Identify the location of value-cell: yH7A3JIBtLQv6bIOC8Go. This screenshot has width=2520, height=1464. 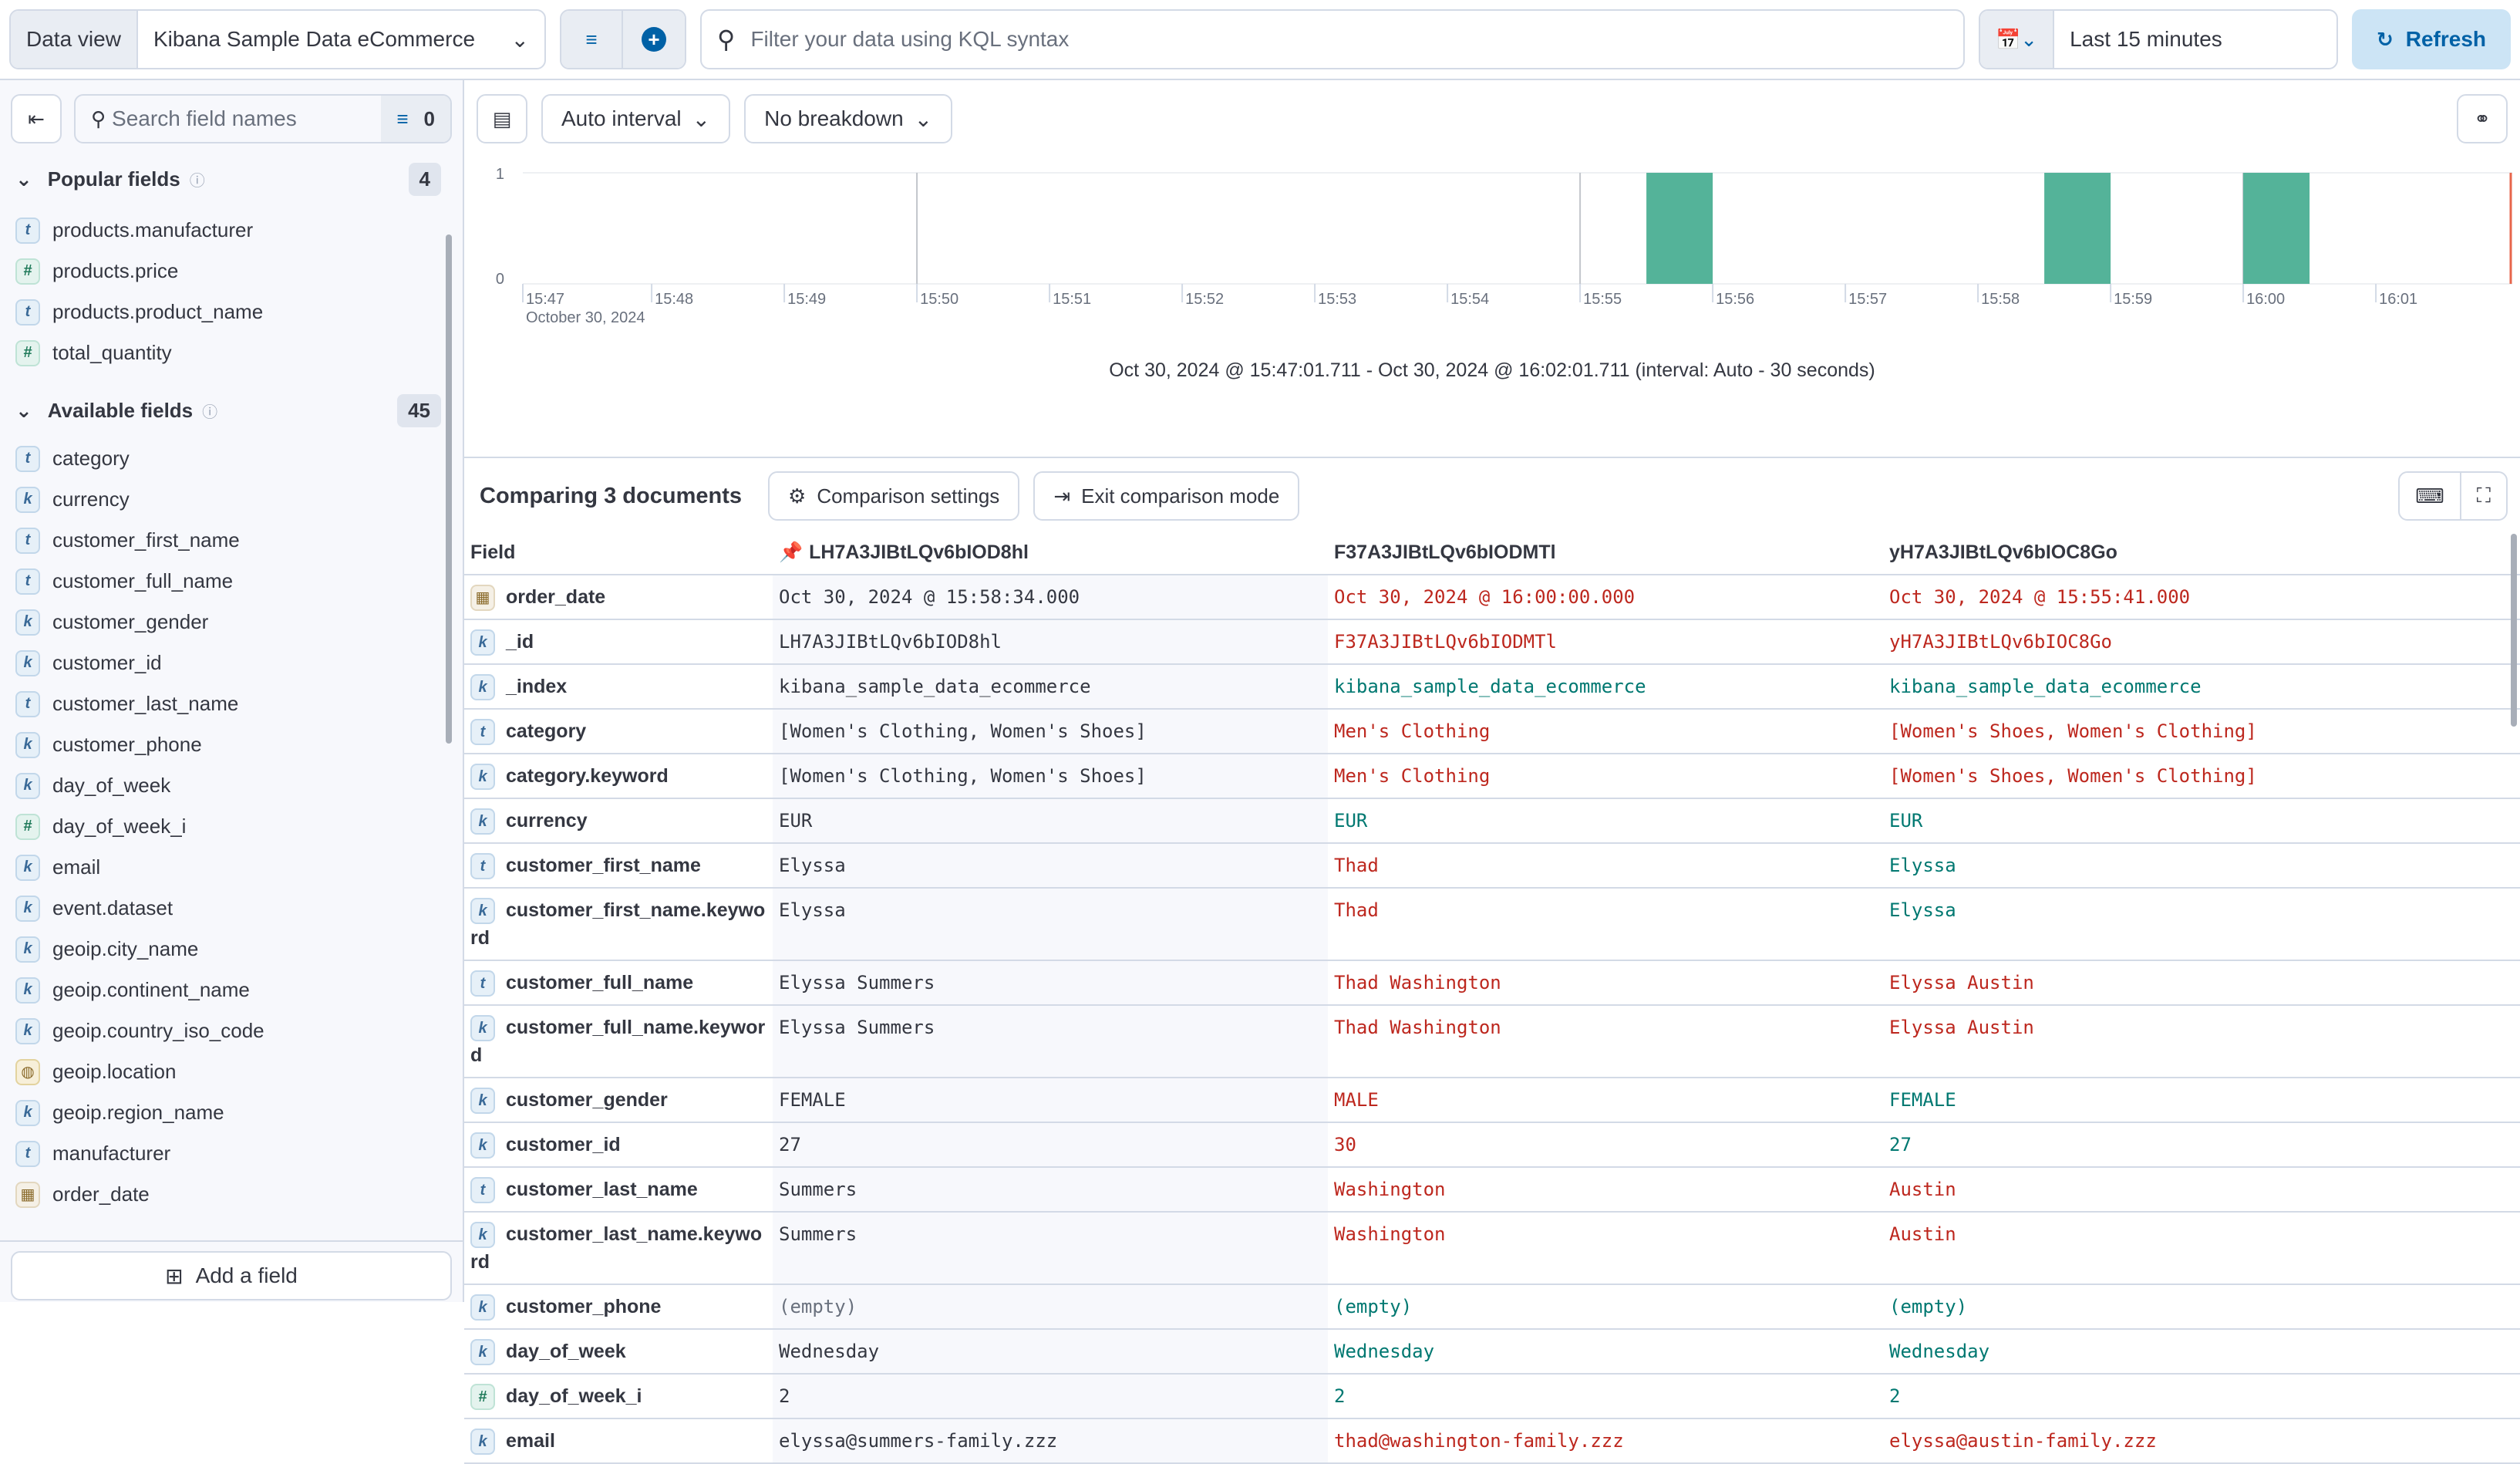
(2201, 642).